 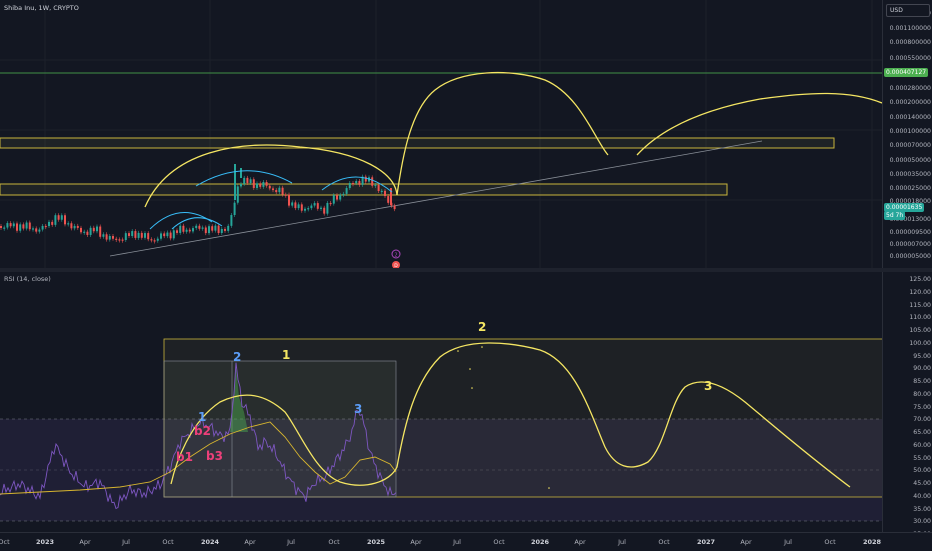 I want to click on rsi-tick: 70.00, so click(x=922, y=420).